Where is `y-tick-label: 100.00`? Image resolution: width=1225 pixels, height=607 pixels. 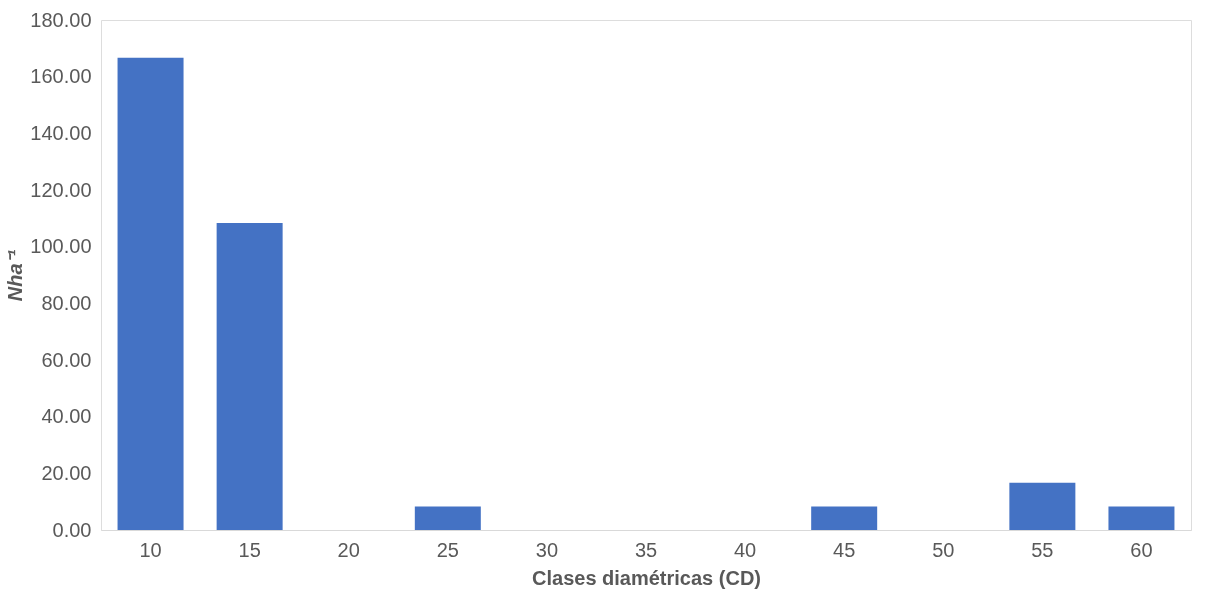 y-tick-label: 100.00 is located at coordinates (61, 246).